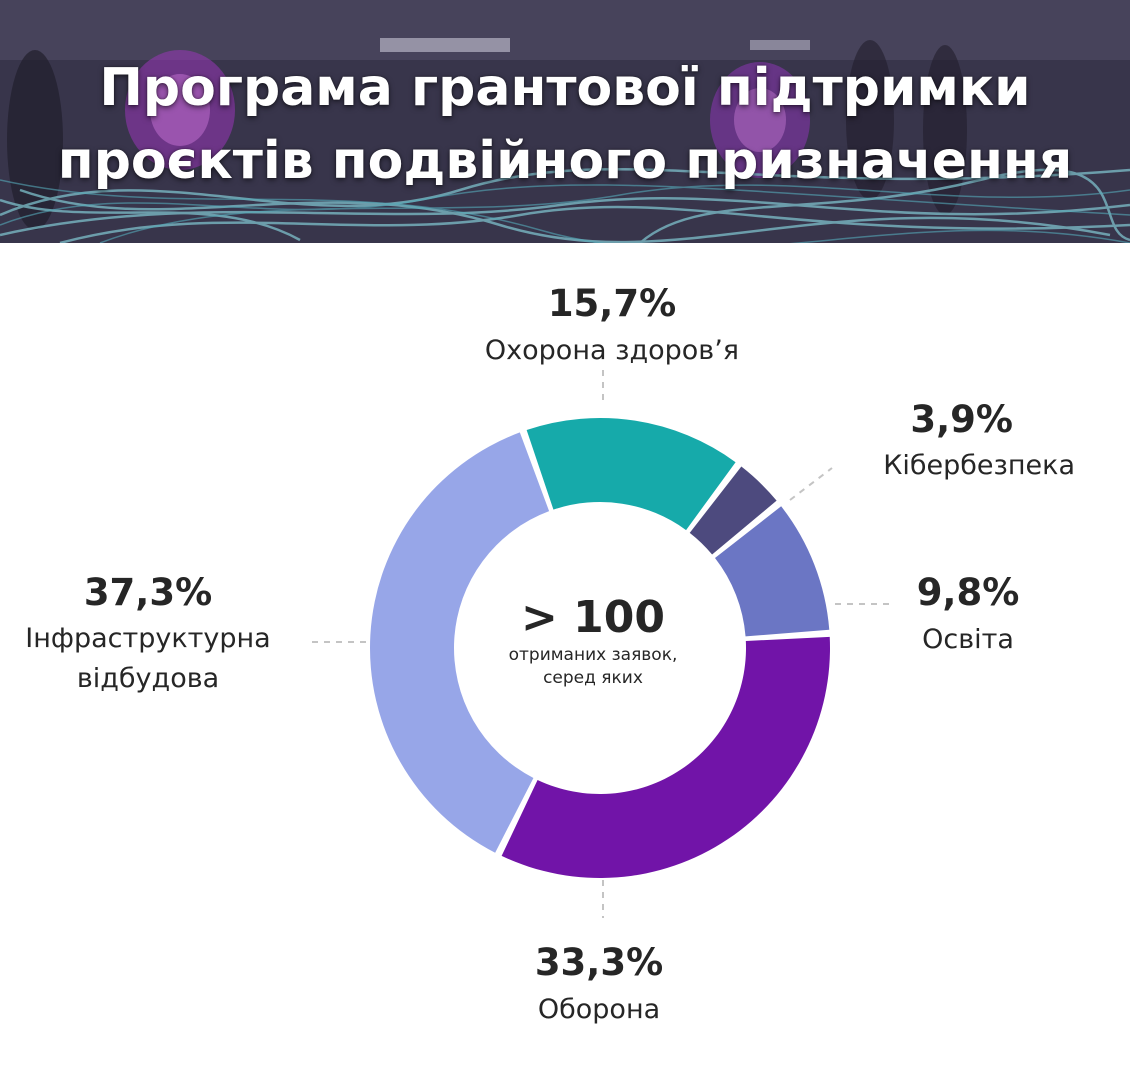  What do you see at coordinates (612, 303) in the screenshot?
I see `slice-value-health: 15,7%` at bounding box center [612, 303].